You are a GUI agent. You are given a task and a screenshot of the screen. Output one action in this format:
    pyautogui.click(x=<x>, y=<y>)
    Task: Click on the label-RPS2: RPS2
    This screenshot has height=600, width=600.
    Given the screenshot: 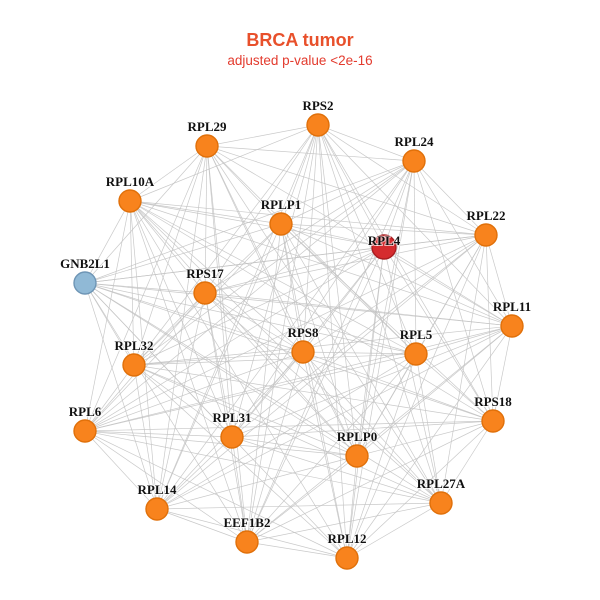 What is the action you would take?
    pyautogui.click(x=317, y=105)
    